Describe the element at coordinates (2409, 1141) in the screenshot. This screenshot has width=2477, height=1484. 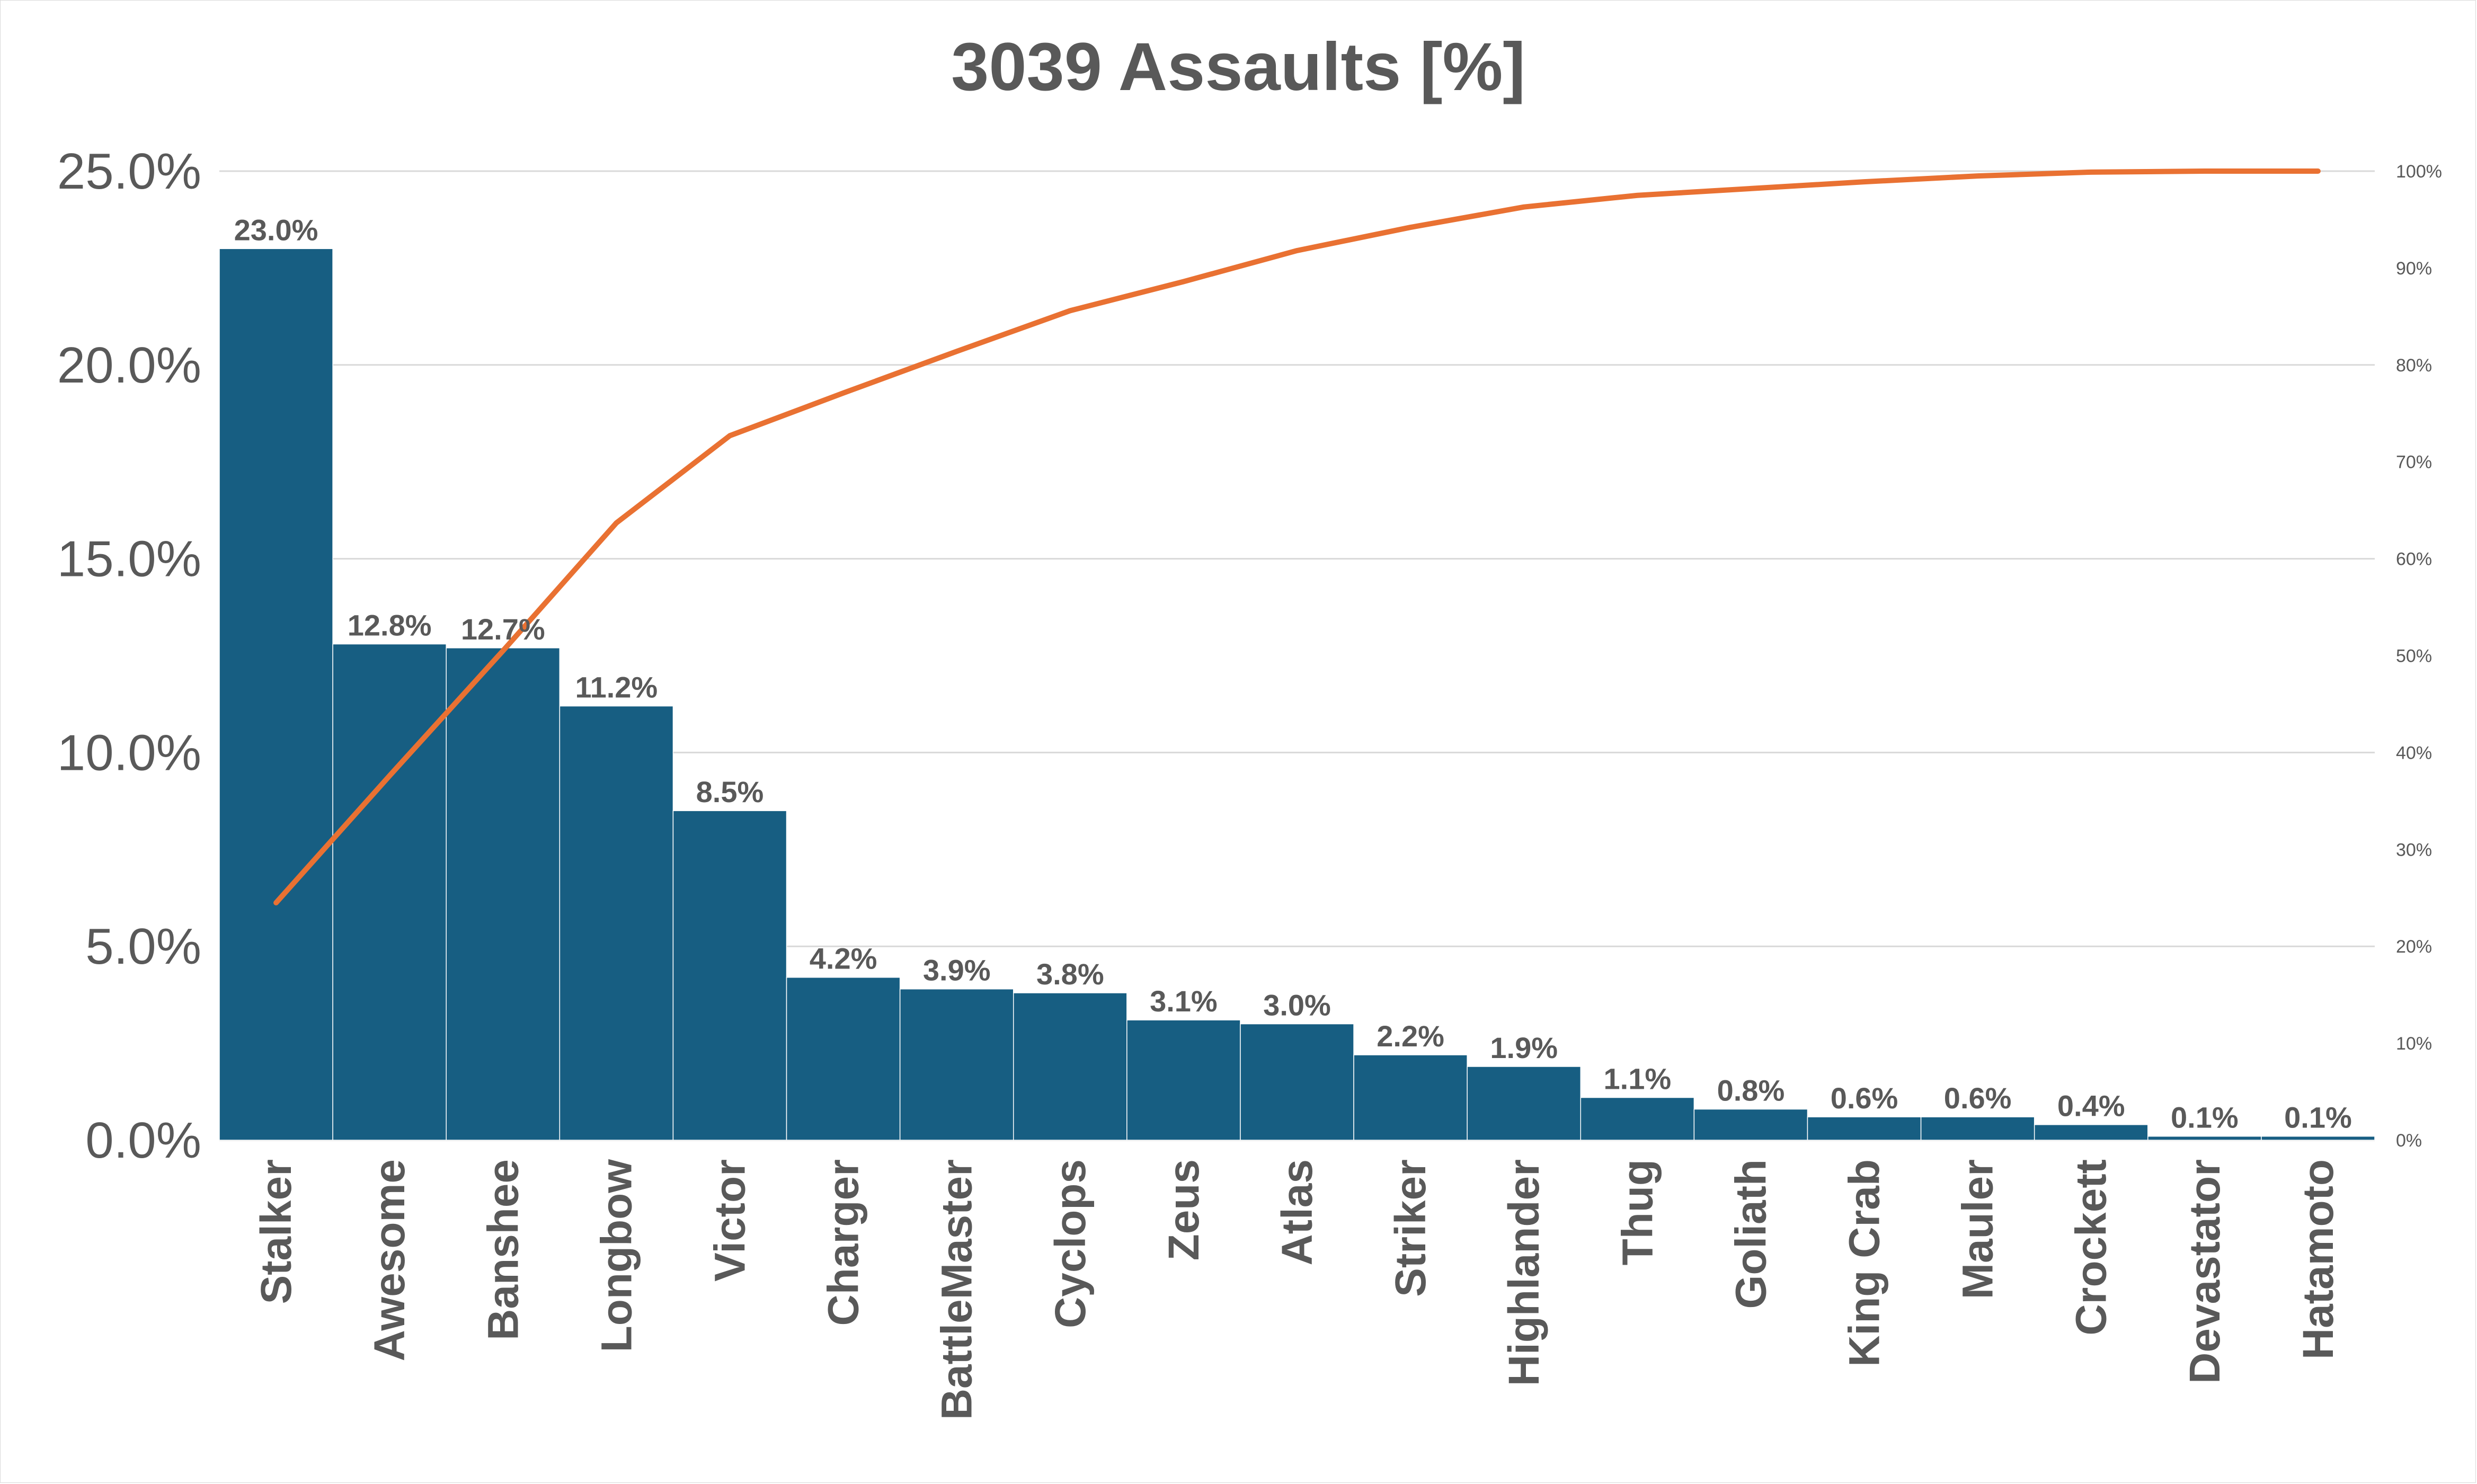
I see `y-tick-label-right: 0%` at that location.